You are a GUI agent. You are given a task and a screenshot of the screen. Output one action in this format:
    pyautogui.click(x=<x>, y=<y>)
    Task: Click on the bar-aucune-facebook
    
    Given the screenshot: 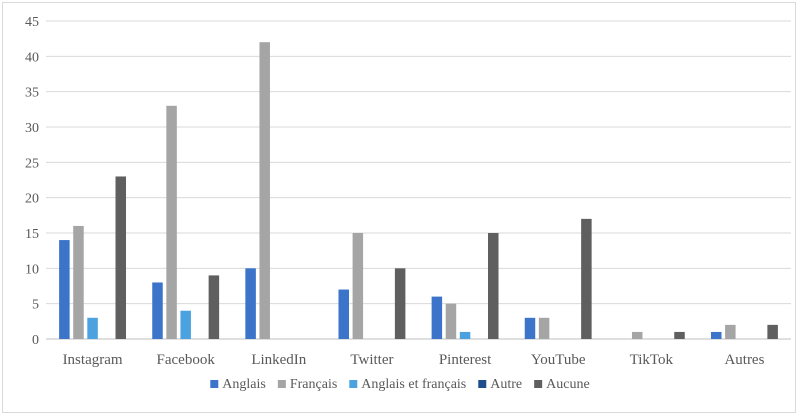 What is the action you would take?
    pyautogui.click(x=214, y=307)
    